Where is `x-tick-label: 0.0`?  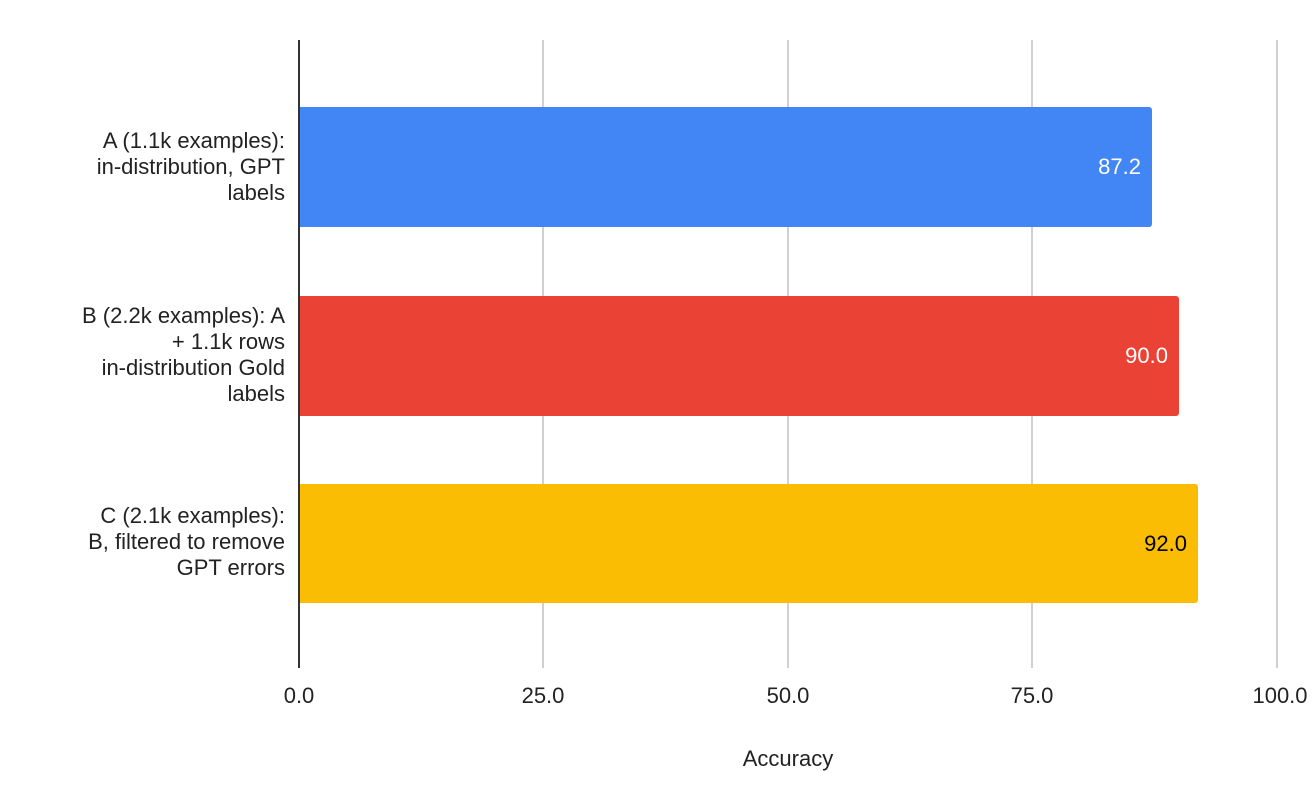
x-tick-label: 0.0 is located at coordinates (299, 695).